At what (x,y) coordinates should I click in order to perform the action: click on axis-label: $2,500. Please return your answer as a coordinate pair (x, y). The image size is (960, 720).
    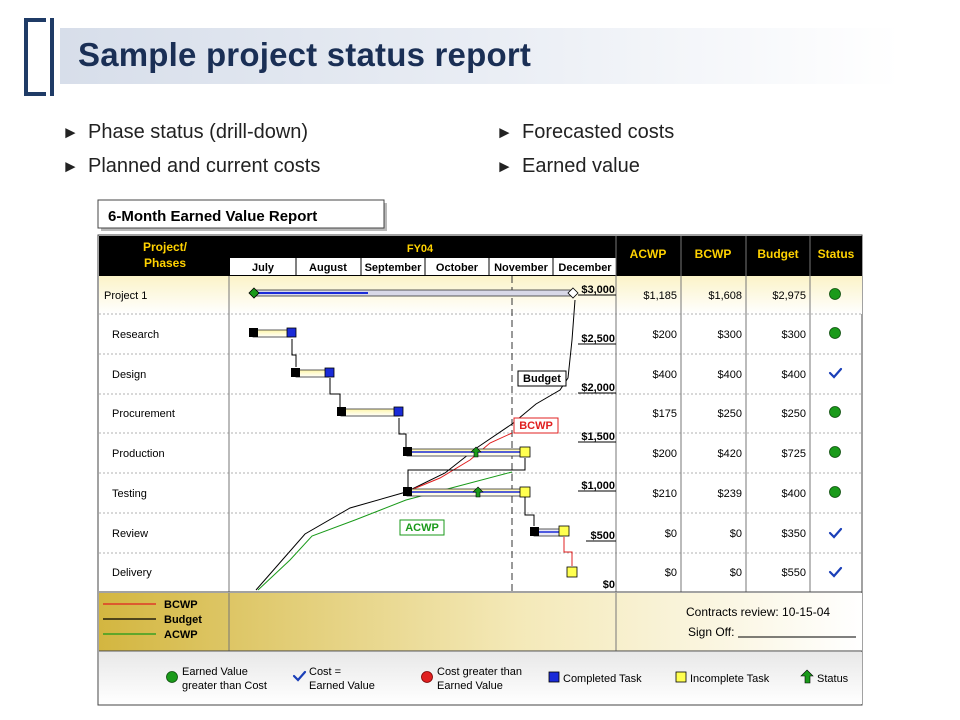
    Looking at the image, I should click on (598, 339).